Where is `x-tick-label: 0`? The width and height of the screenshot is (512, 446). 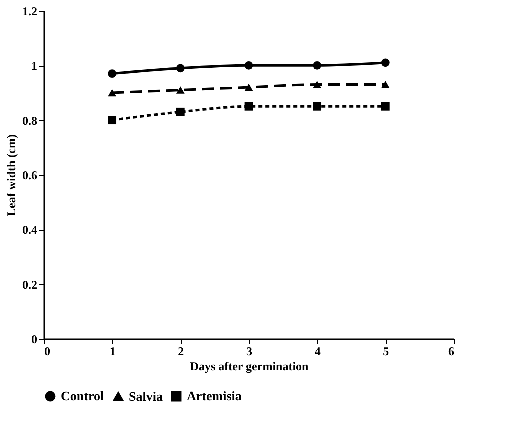 x-tick-label: 0 is located at coordinates (47, 351).